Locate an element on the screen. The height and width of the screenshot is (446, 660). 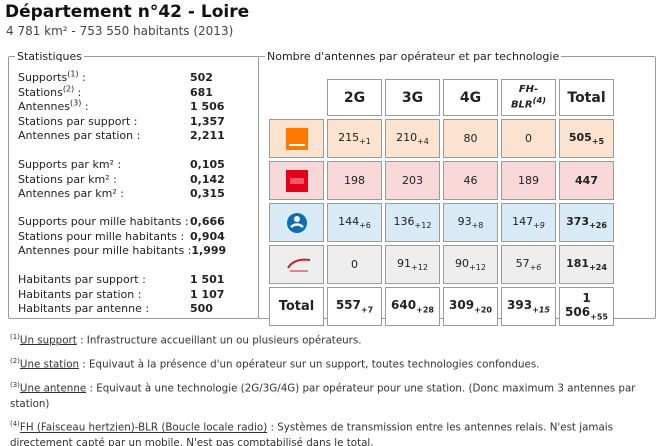
table-cell: 80 is located at coordinates (470, 138).